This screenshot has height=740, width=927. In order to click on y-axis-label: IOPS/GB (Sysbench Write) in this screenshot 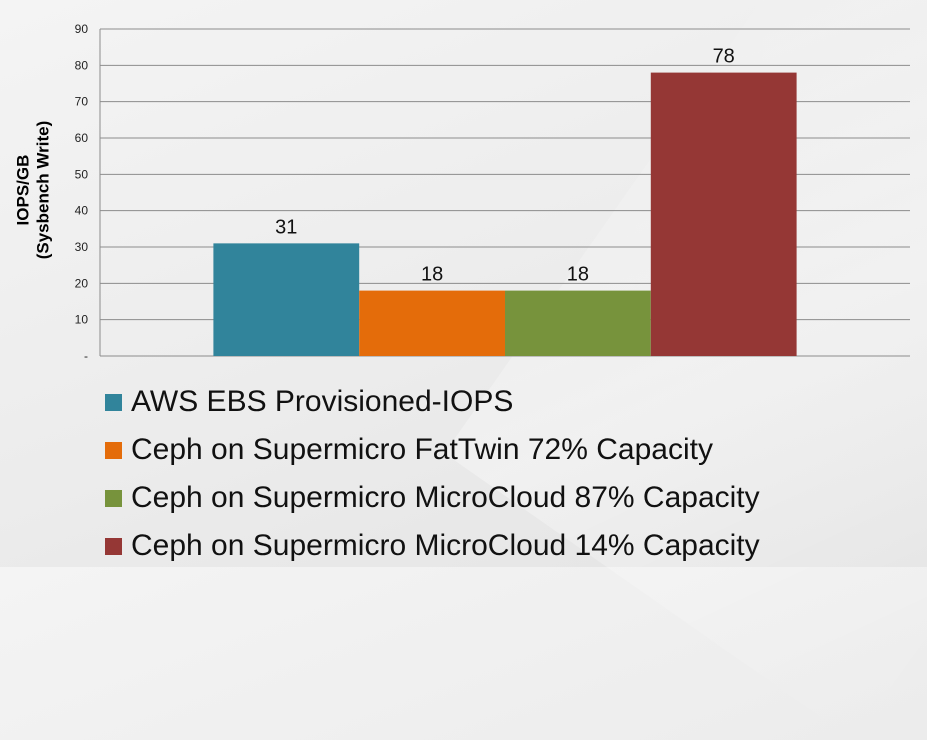, I will do `click(33, 190)`.